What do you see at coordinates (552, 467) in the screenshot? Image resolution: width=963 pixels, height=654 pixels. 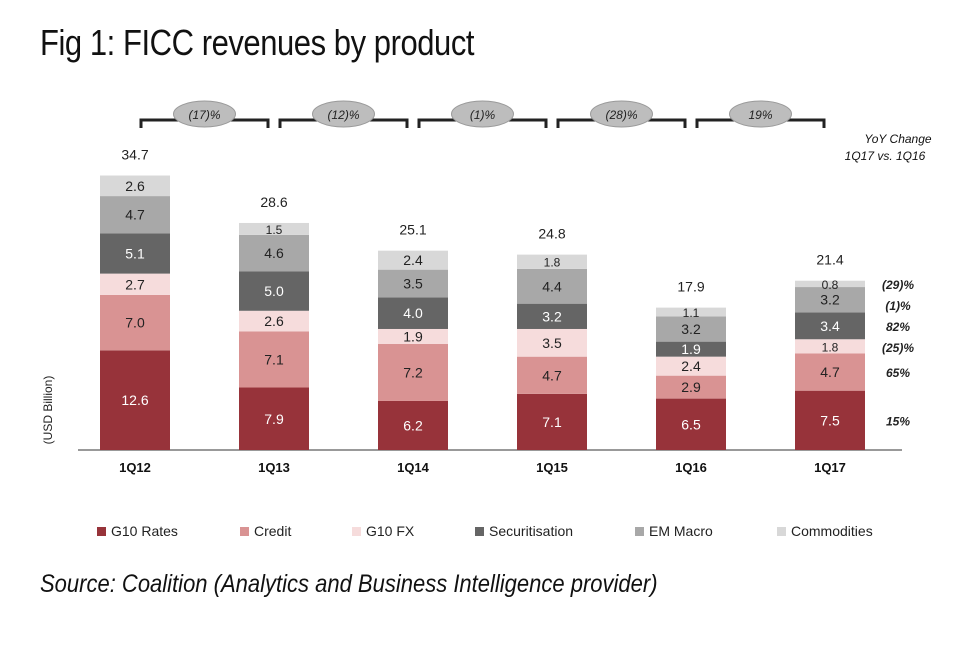 I see `x-tick-label: 1Q15` at bounding box center [552, 467].